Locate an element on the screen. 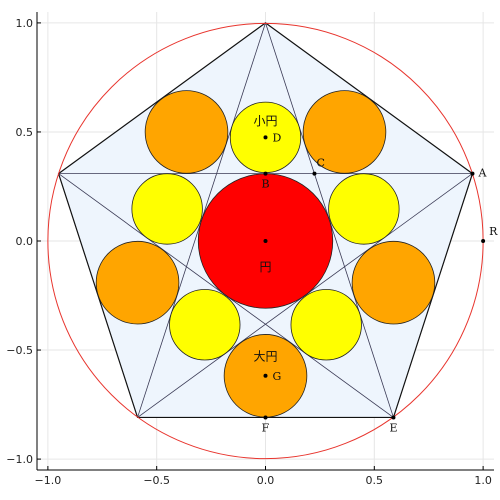  point-label-C: C is located at coordinates (320, 163).